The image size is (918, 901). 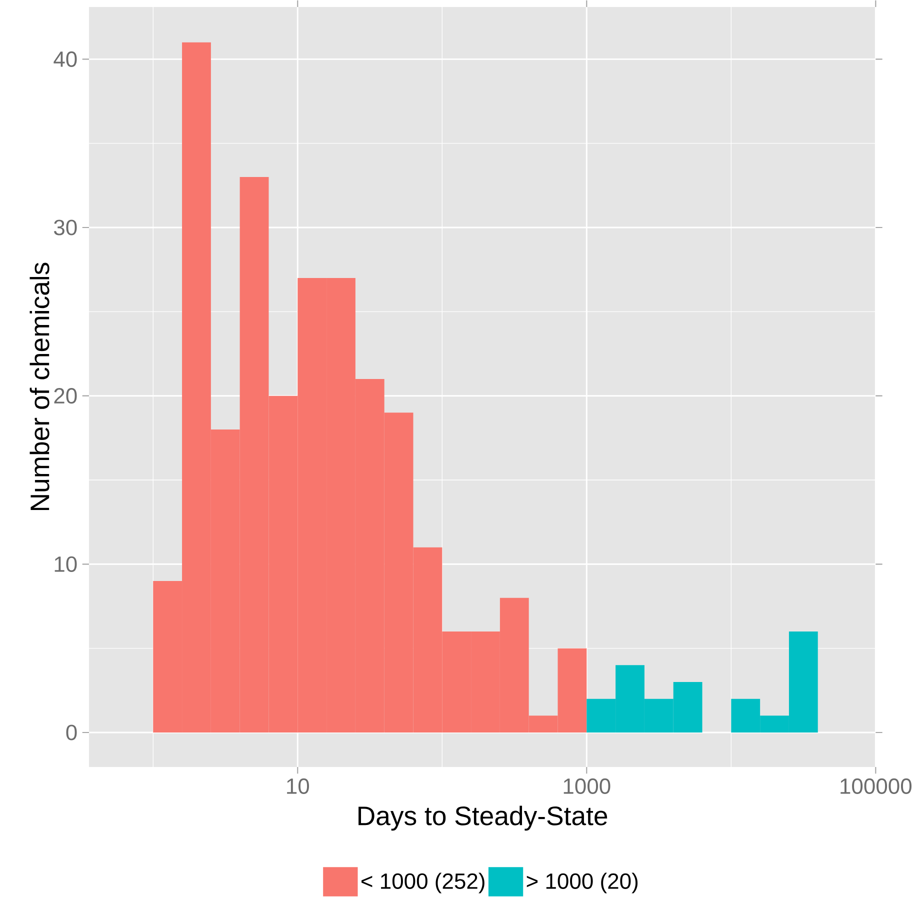 I want to click on legend-label: < 1000 (252), so click(x=423, y=883).